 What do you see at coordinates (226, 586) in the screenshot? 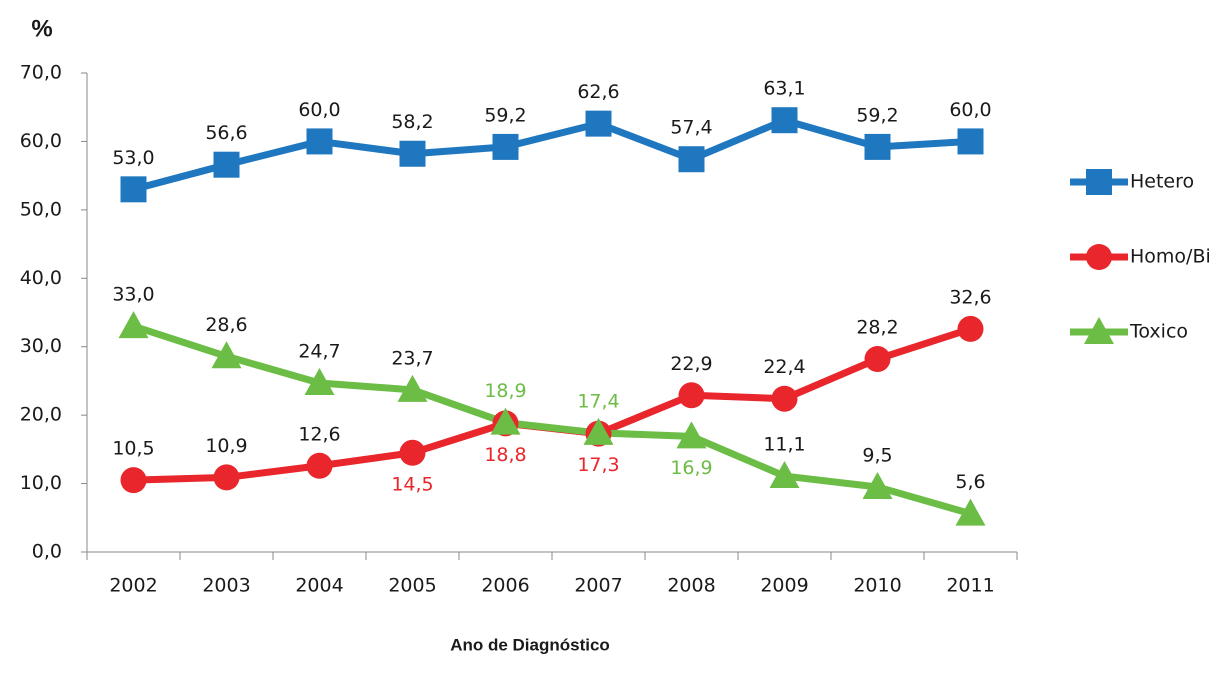
I see `x-tick-label: 2003` at bounding box center [226, 586].